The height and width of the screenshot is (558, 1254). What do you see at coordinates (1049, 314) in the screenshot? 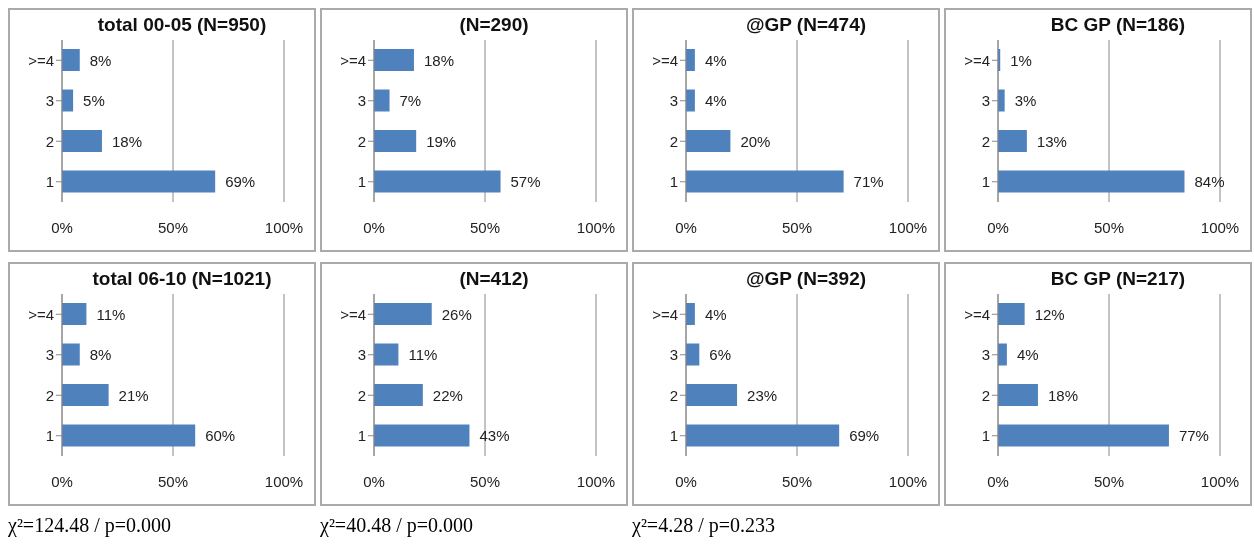
I see `data-label: 12%` at bounding box center [1049, 314].